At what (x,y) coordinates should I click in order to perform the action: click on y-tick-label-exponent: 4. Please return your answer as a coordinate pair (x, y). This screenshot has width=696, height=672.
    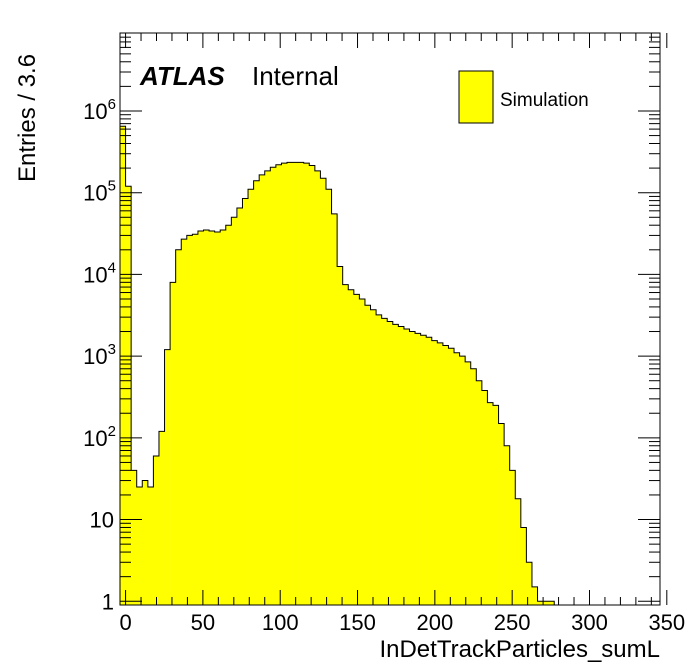
    Looking at the image, I should click on (112, 267).